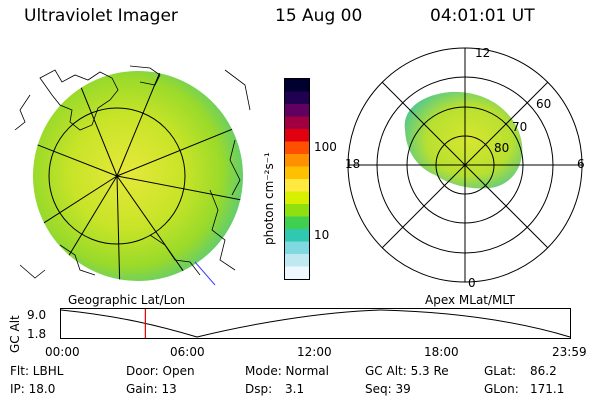 This screenshot has height=400, width=600. What do you see at coordinates (33, 389) in the screenshot?
I see `info-ip: IP: 18.0` at bounding box center [33, 389].